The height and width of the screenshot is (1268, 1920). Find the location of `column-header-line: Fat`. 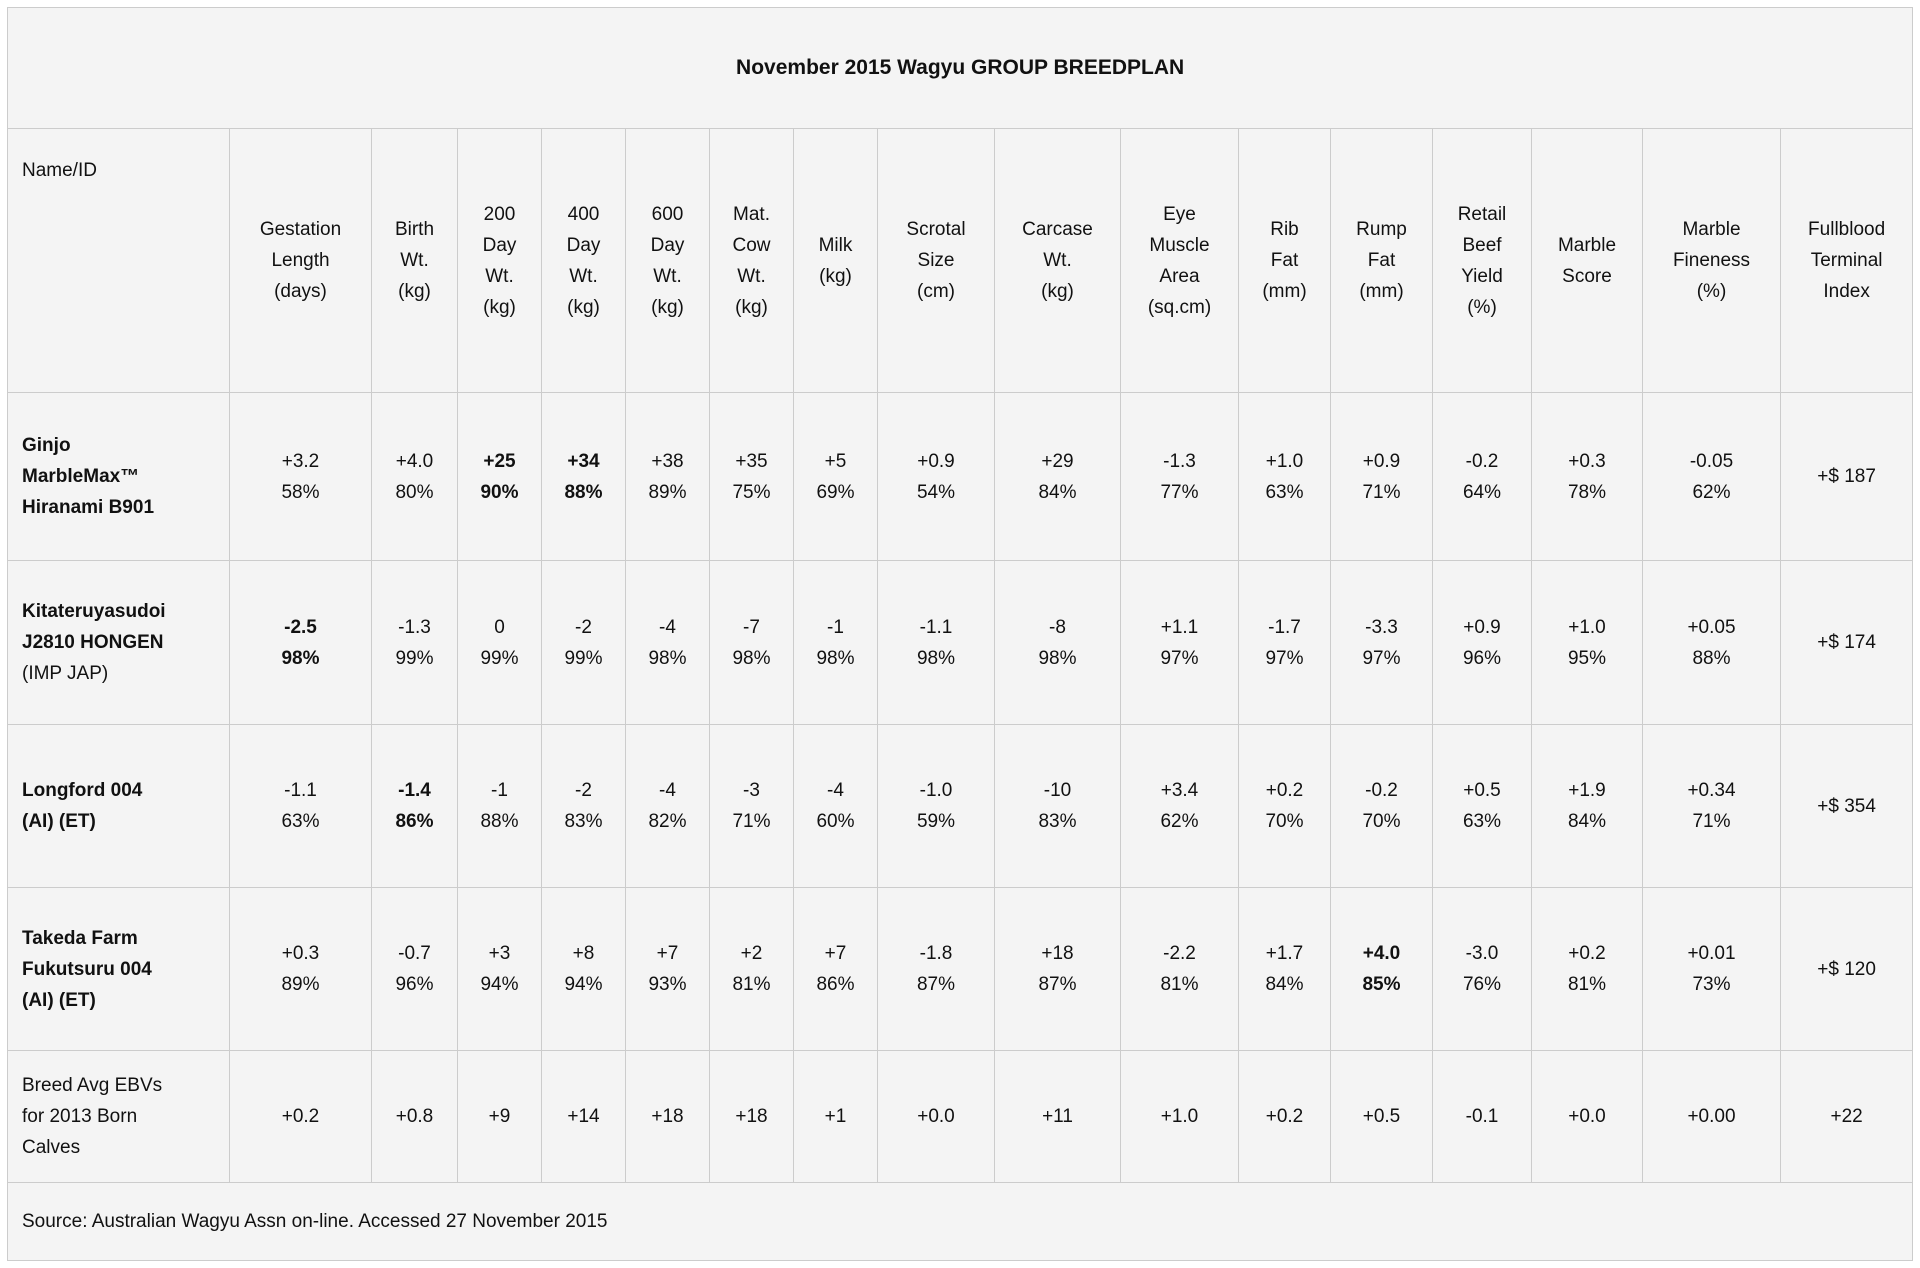

column-header-line: Fat is located at coordinates (1284, 260).